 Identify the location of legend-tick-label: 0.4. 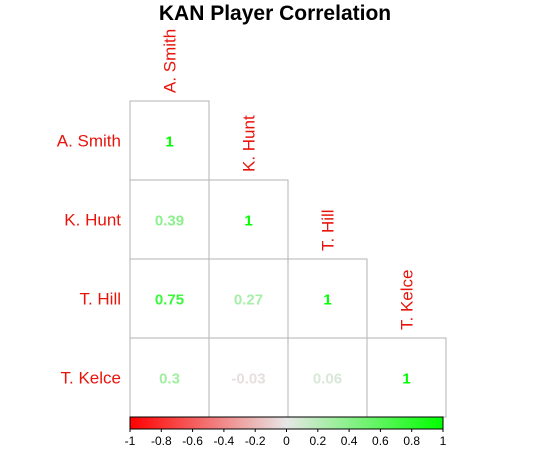
(349, 441).